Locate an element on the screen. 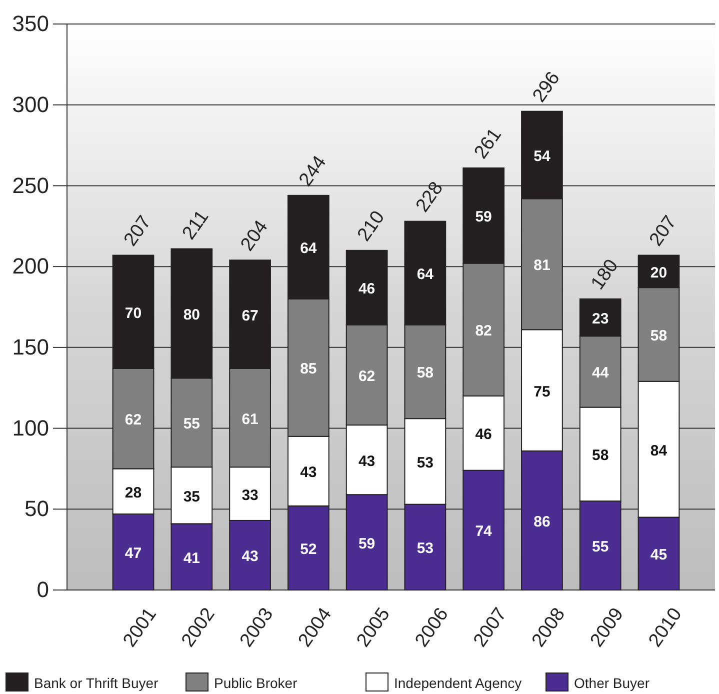 The width and height of the screenshot is (719, 694). data-label: 75 is located at coordinates (542, 391).